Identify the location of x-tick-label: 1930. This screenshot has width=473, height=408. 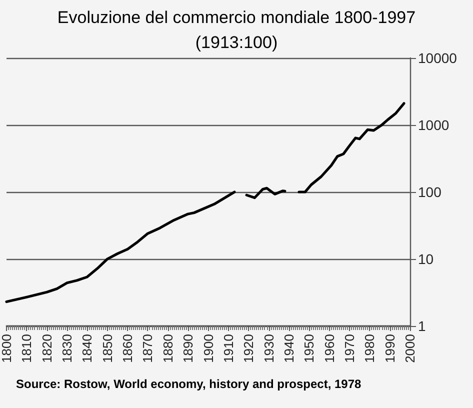
(268, 348).